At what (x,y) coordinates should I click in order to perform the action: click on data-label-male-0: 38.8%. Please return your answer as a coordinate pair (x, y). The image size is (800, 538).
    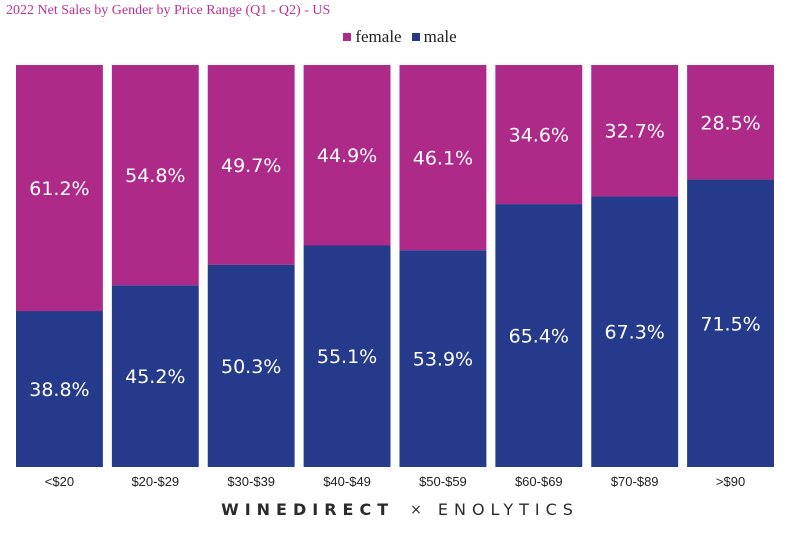
    Looking at the image, I should click on (59, 390).